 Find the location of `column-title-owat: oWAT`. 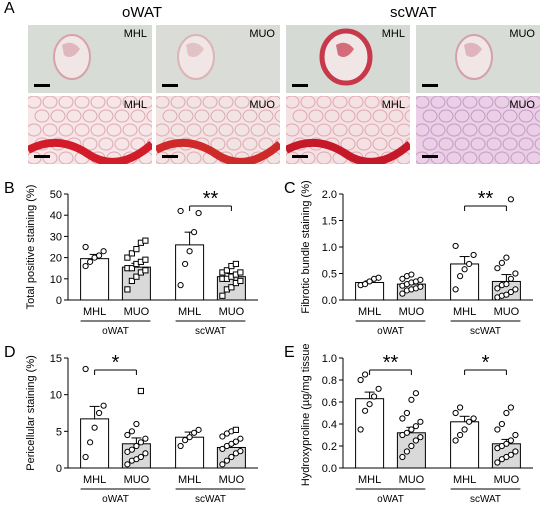

column-title-owat: oWAT is located at coordinates (142, 12).